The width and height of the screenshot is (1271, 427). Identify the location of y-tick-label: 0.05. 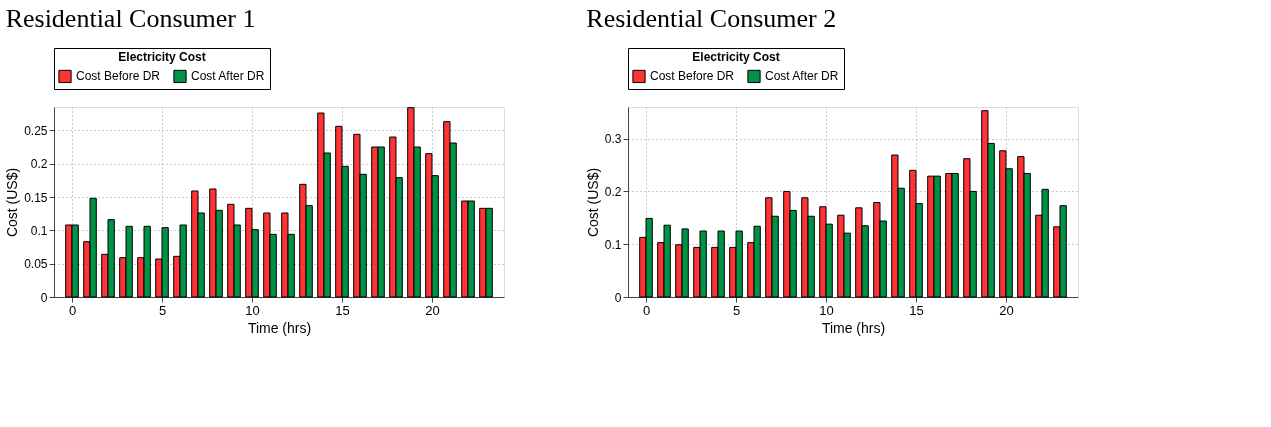
(36, 264).